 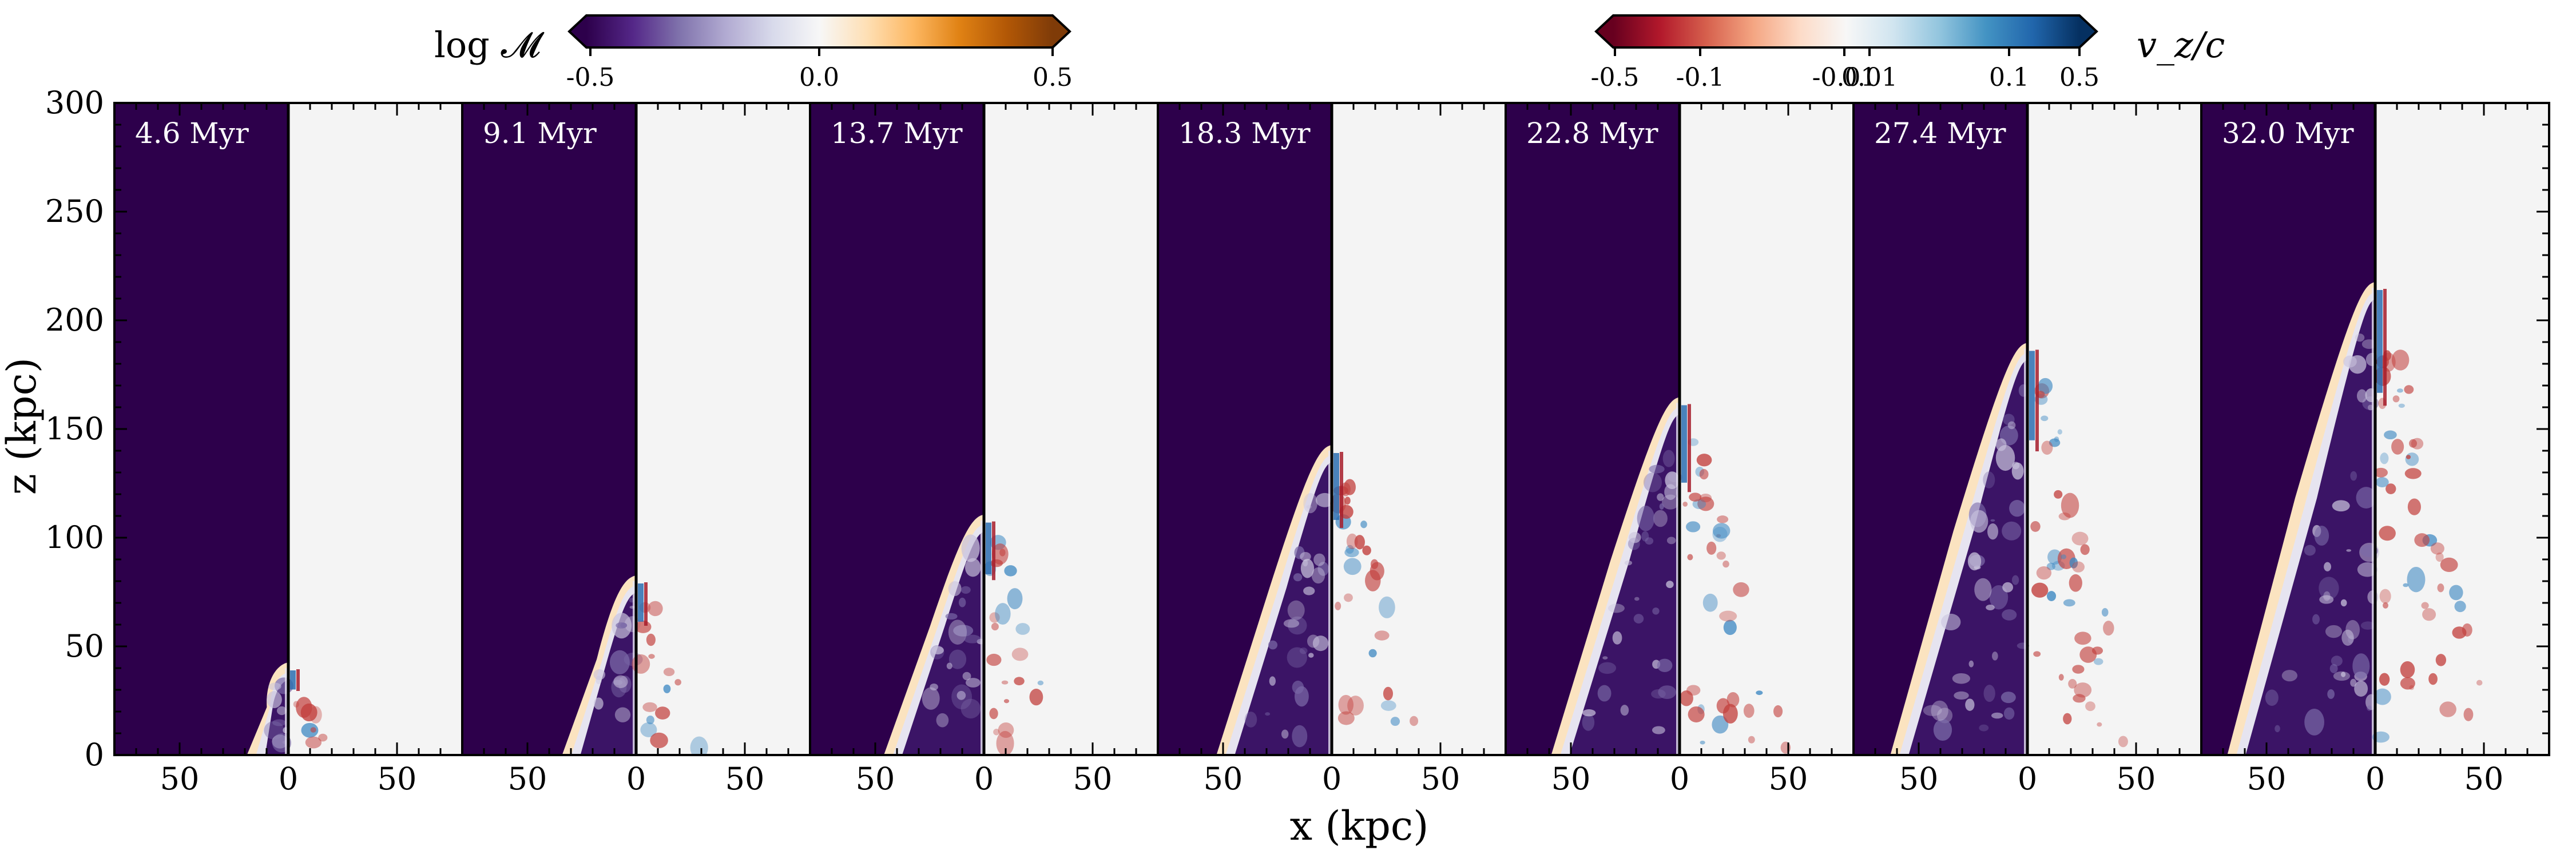 I want to click on panel: 27.4 Myr 50 0 50, so click(x=2027, y=449).